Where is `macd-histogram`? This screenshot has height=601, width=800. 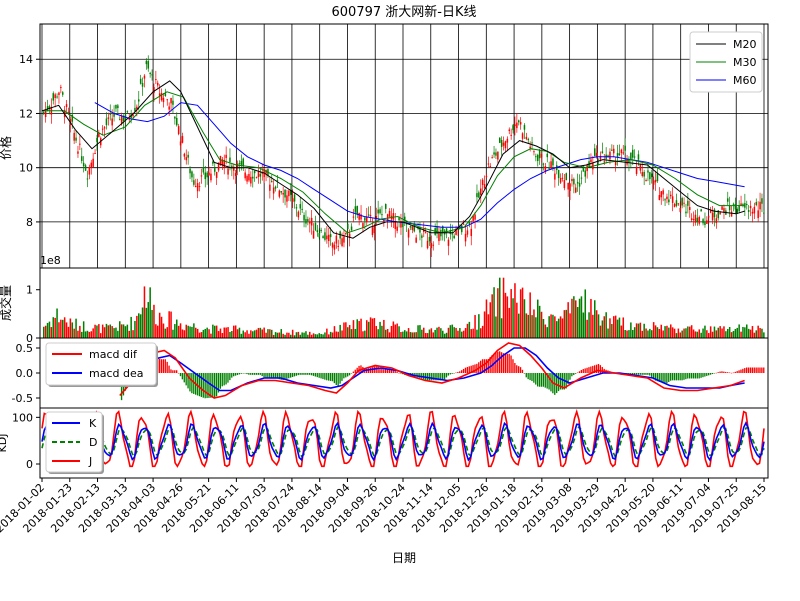
macd-histogram is located at coordinates (442, 376).